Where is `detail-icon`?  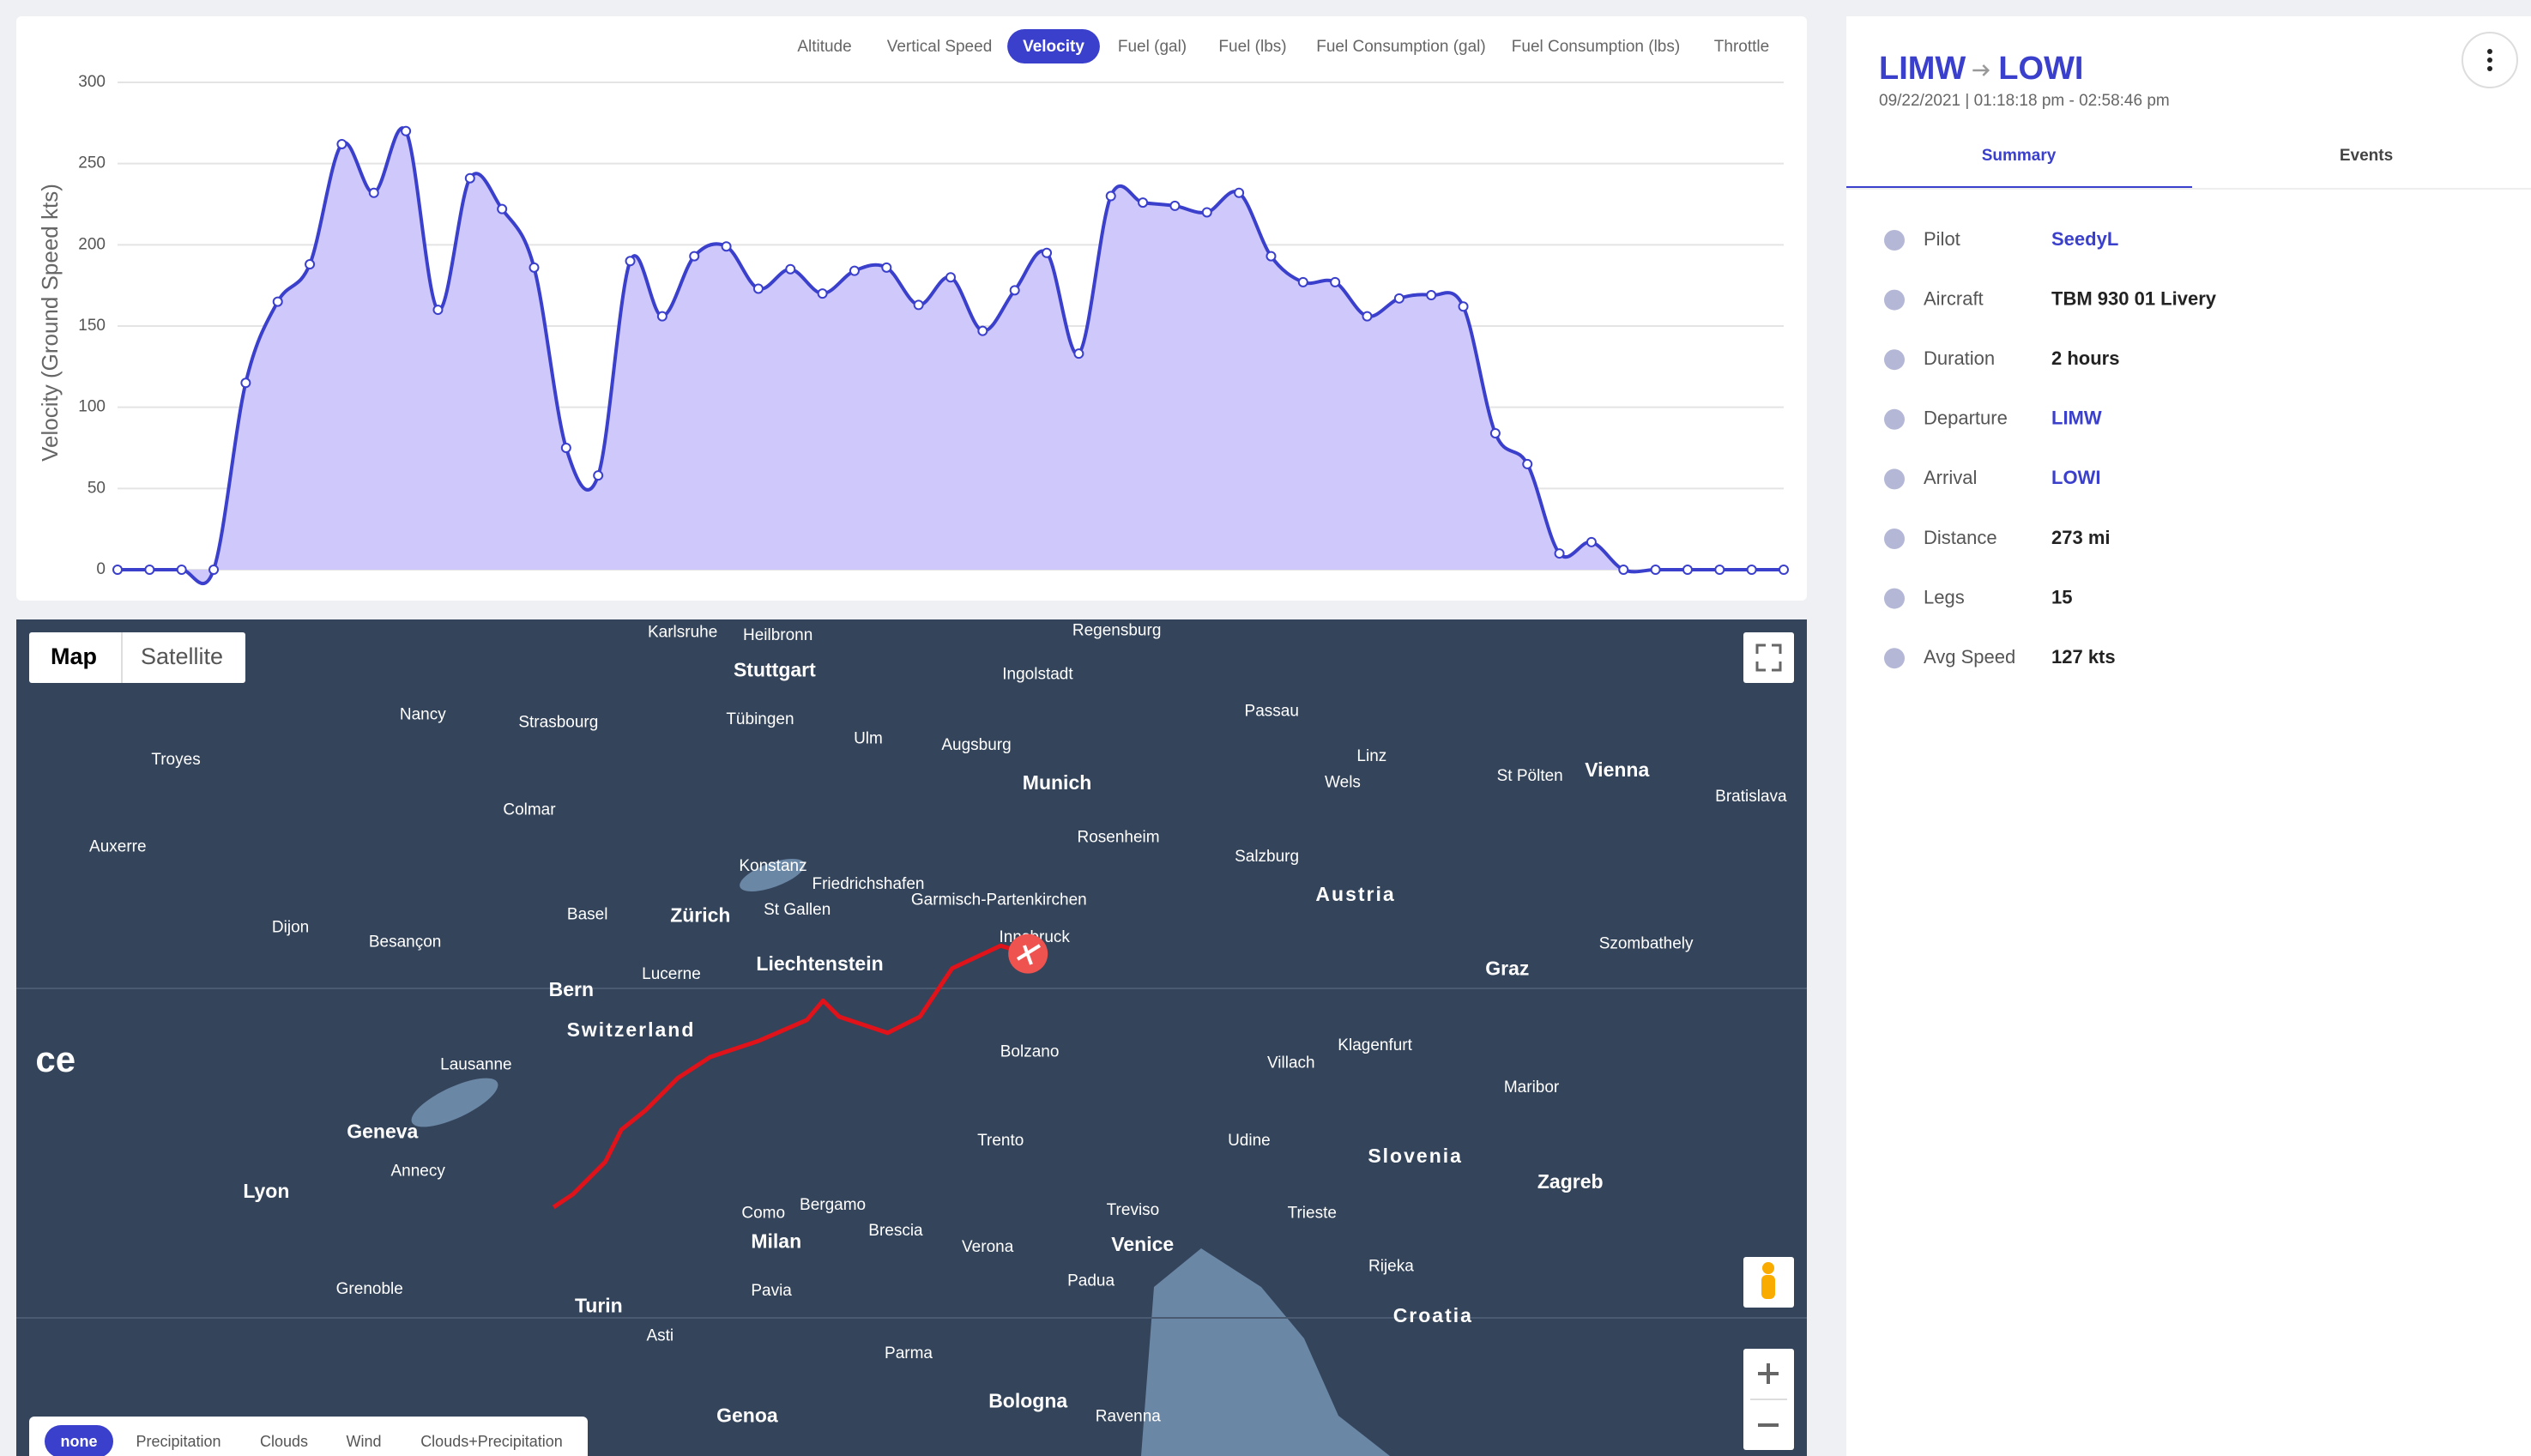 detail-icon is located at coordinates (1895, 419).